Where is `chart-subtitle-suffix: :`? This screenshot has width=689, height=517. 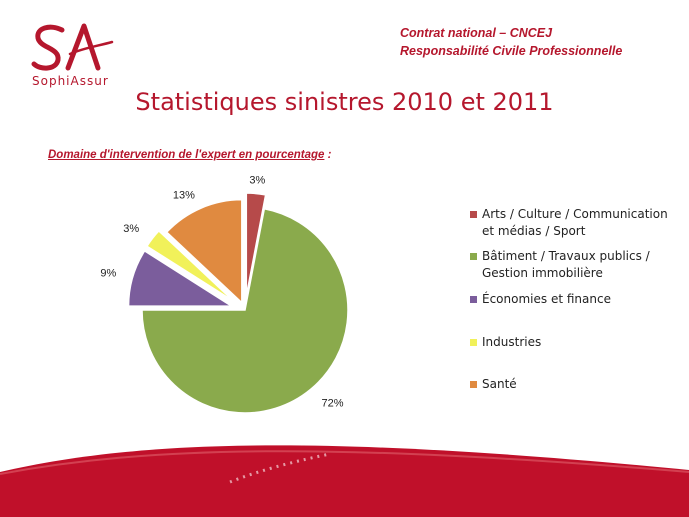
chart-subtitle-suffix: : is located at coordinates (328, 155).